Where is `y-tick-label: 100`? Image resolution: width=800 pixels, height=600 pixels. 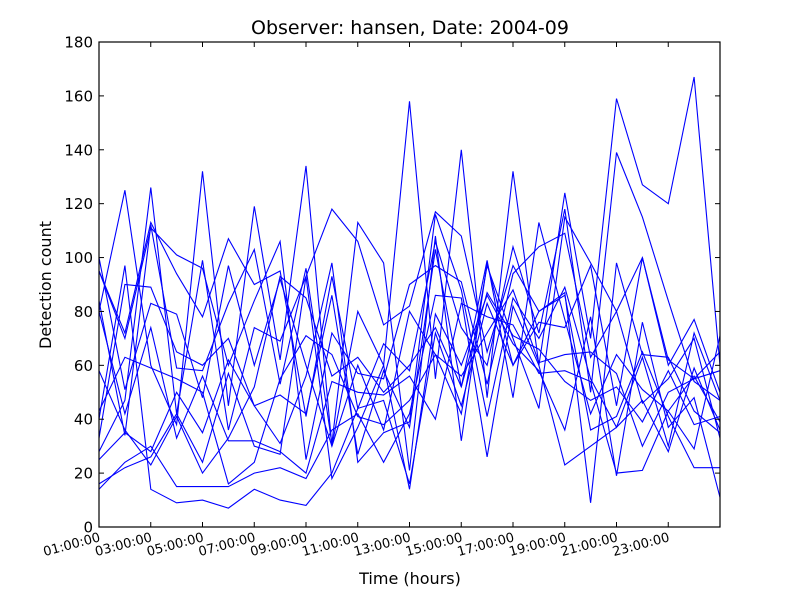
y-tick-label: 100 is located at coordinates (78, 258).